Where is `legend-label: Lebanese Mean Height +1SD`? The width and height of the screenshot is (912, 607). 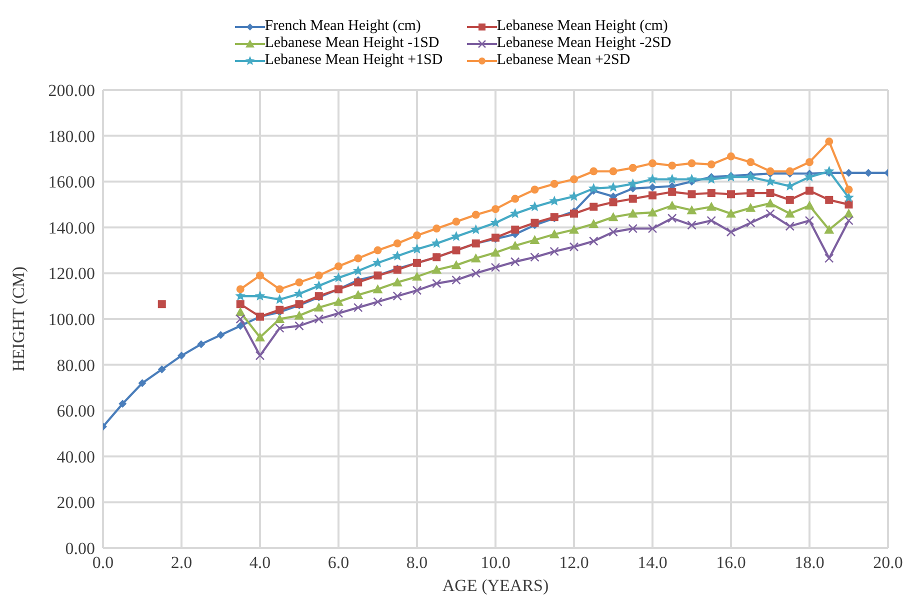
legend-label: Lebanese Mean Height +1SD is located at coordinates (353, 60).